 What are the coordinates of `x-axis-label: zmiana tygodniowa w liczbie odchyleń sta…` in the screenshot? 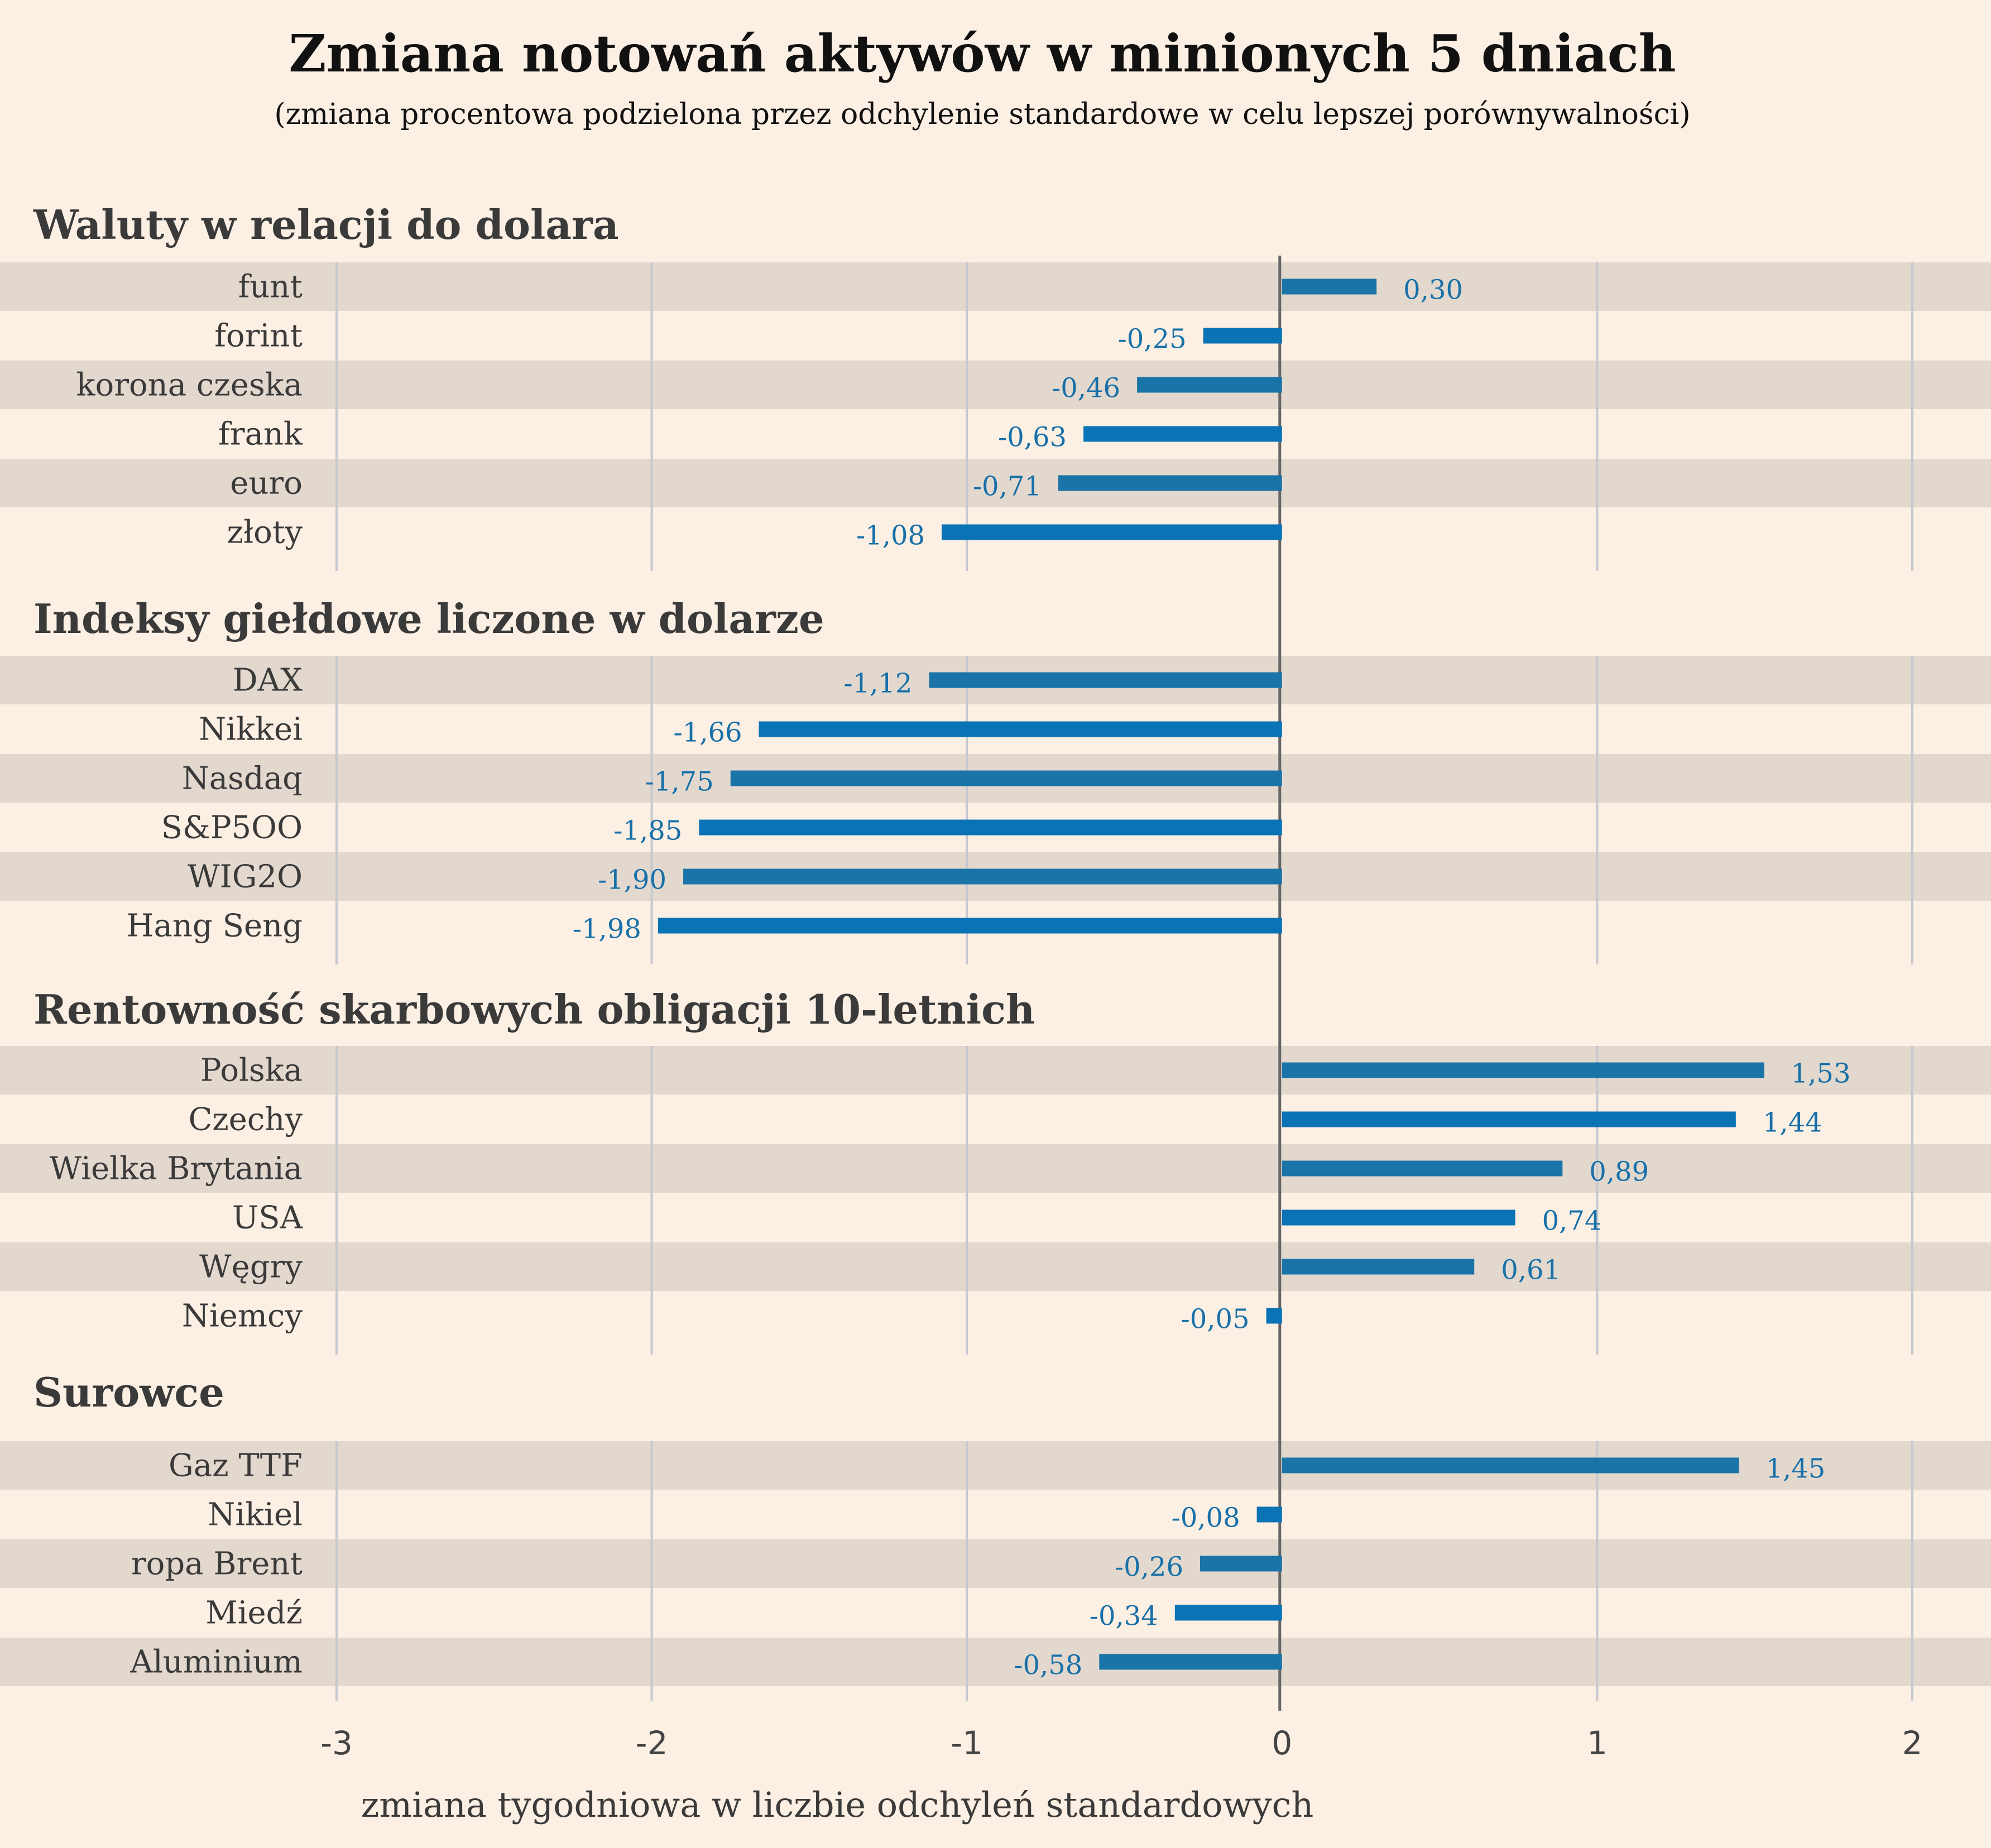 It's located at (837, 1804).